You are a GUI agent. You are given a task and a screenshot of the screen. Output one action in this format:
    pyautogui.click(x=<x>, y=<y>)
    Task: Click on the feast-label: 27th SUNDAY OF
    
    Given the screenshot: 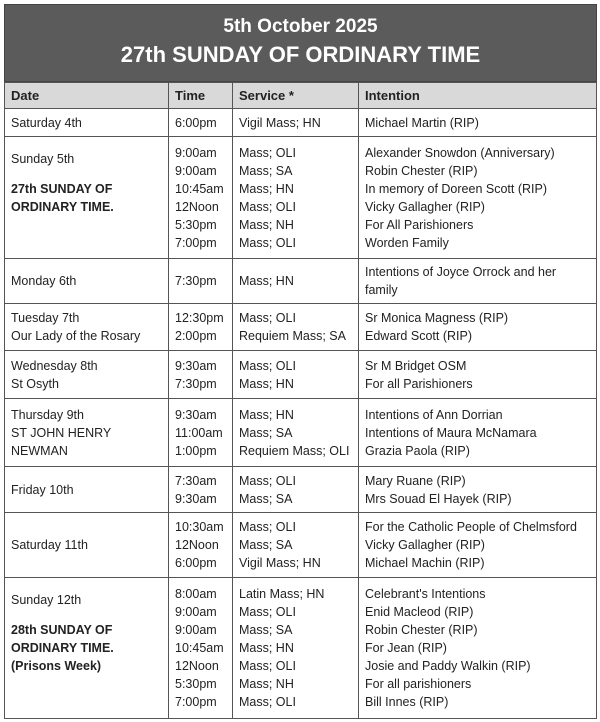 What is the action you would take?
    pyautogui.click(x=62, y=189)
    